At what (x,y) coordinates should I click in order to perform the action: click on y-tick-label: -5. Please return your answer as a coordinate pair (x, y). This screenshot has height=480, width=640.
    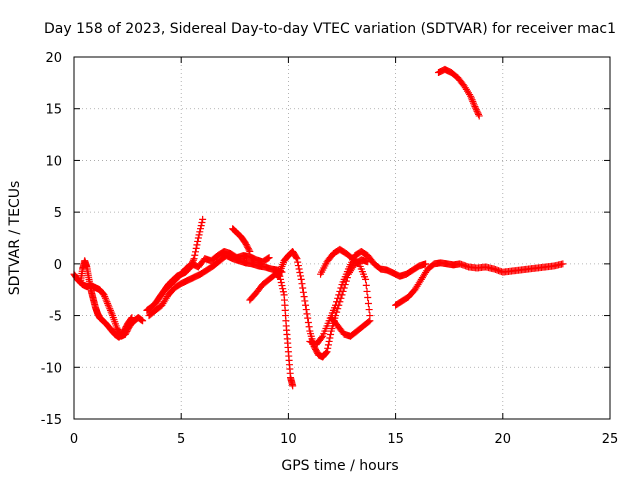
    Looking at the image, I should click on (55, 317).